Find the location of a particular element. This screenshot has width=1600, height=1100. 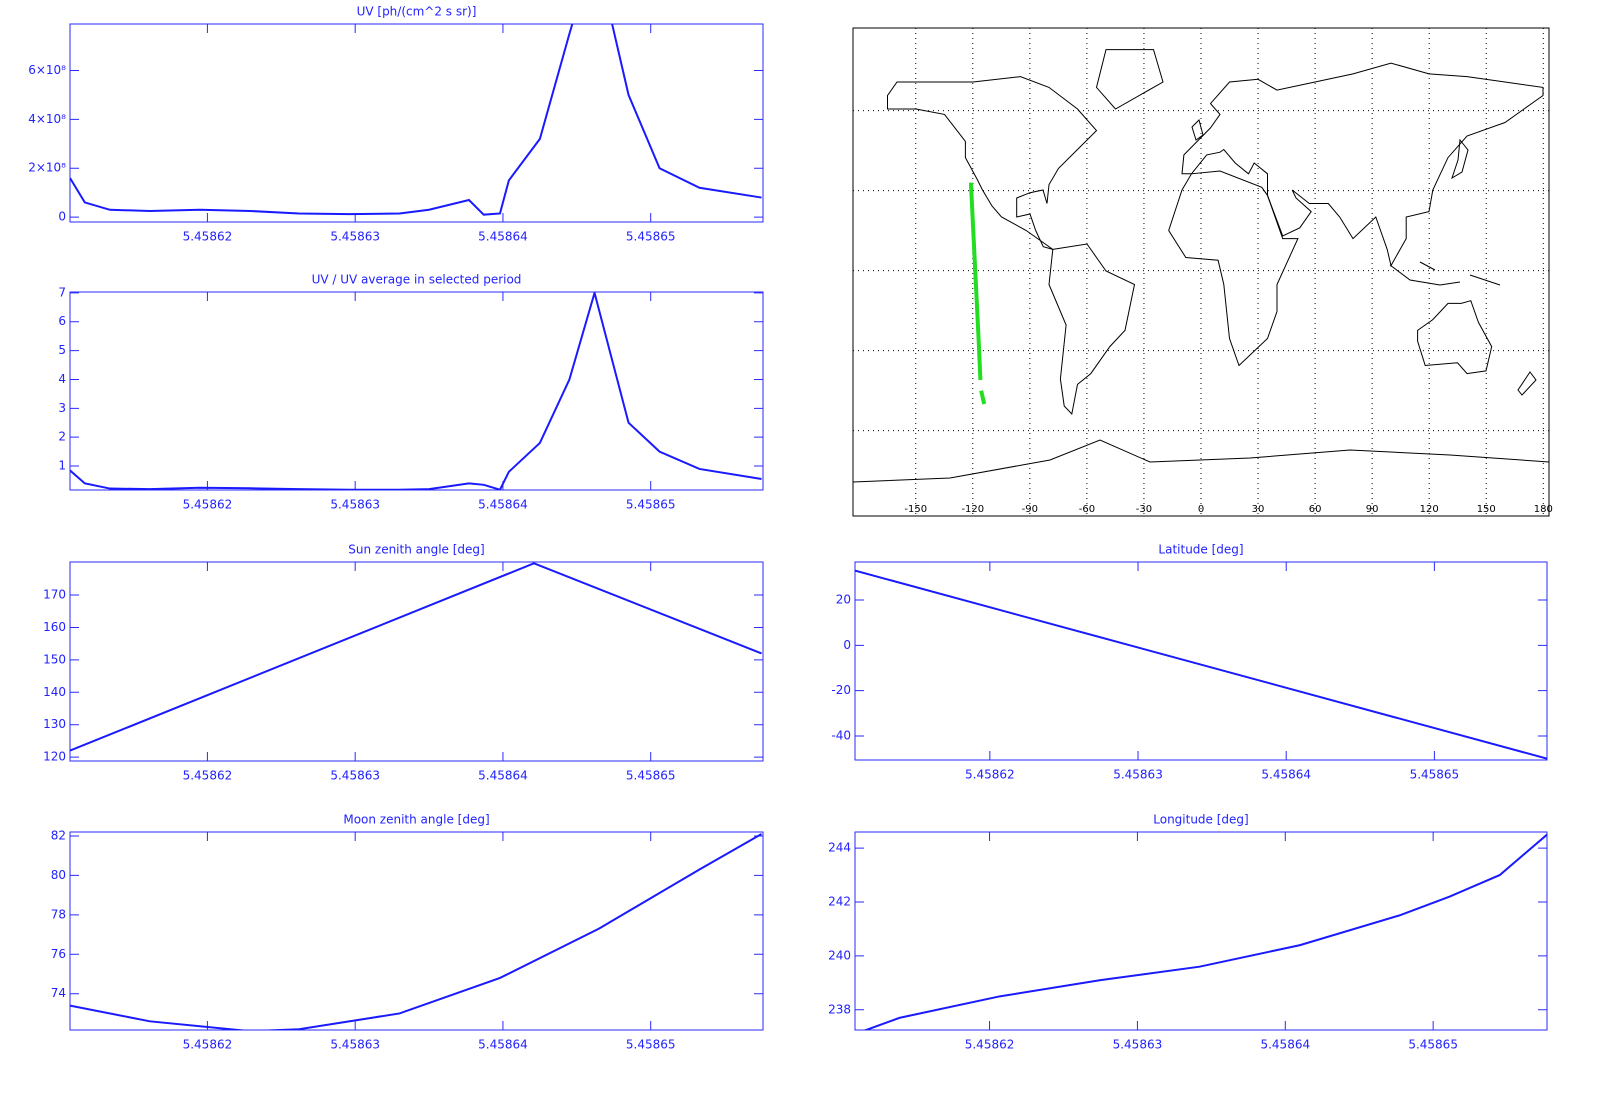

y-tick-label: 4×10⁸ is located at coordinates (47, 119).